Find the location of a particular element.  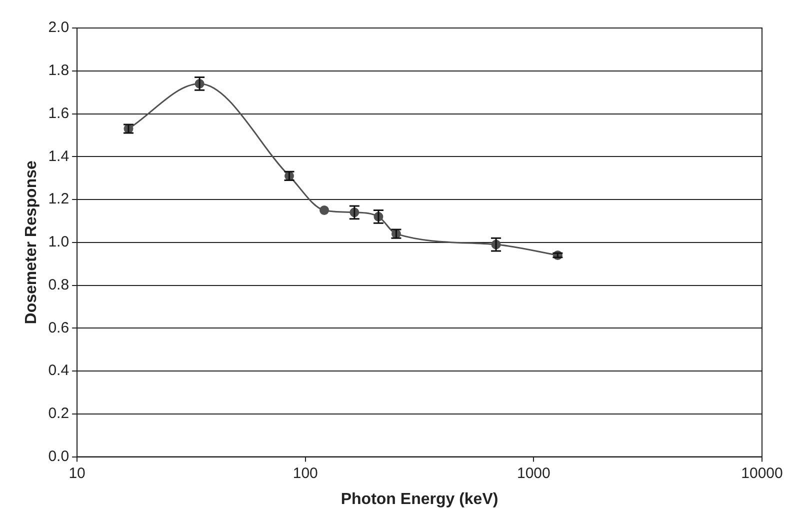

x-tick-label: 1000 is located at coordinates (533, 473).